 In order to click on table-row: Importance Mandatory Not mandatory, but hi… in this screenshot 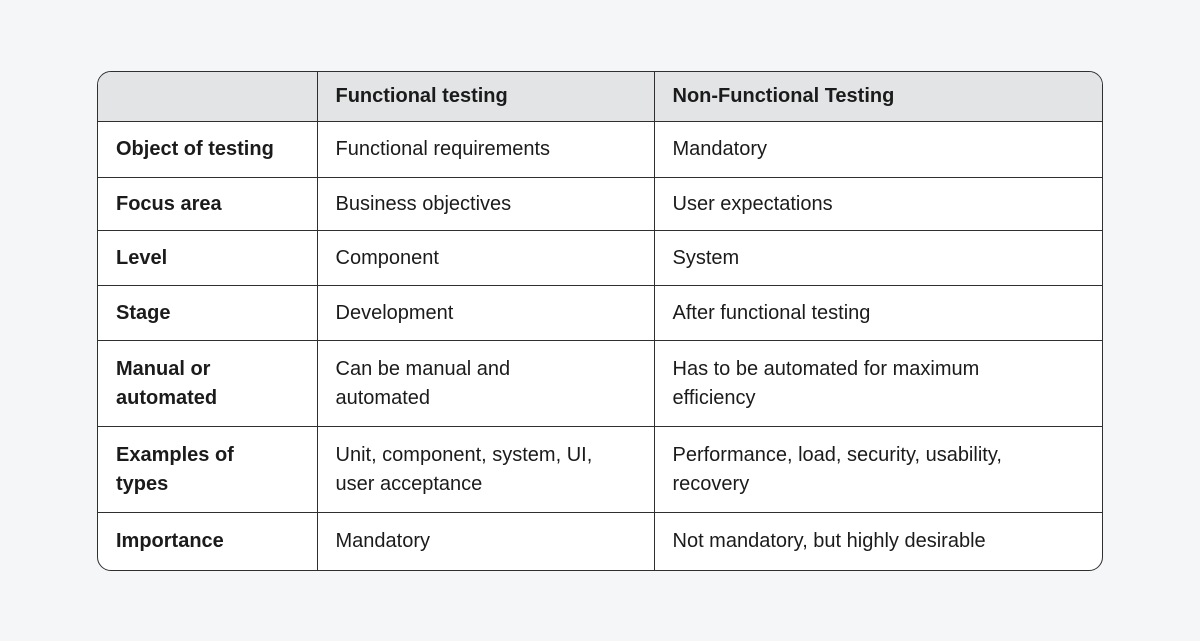, I will do `click(600, 541)`.